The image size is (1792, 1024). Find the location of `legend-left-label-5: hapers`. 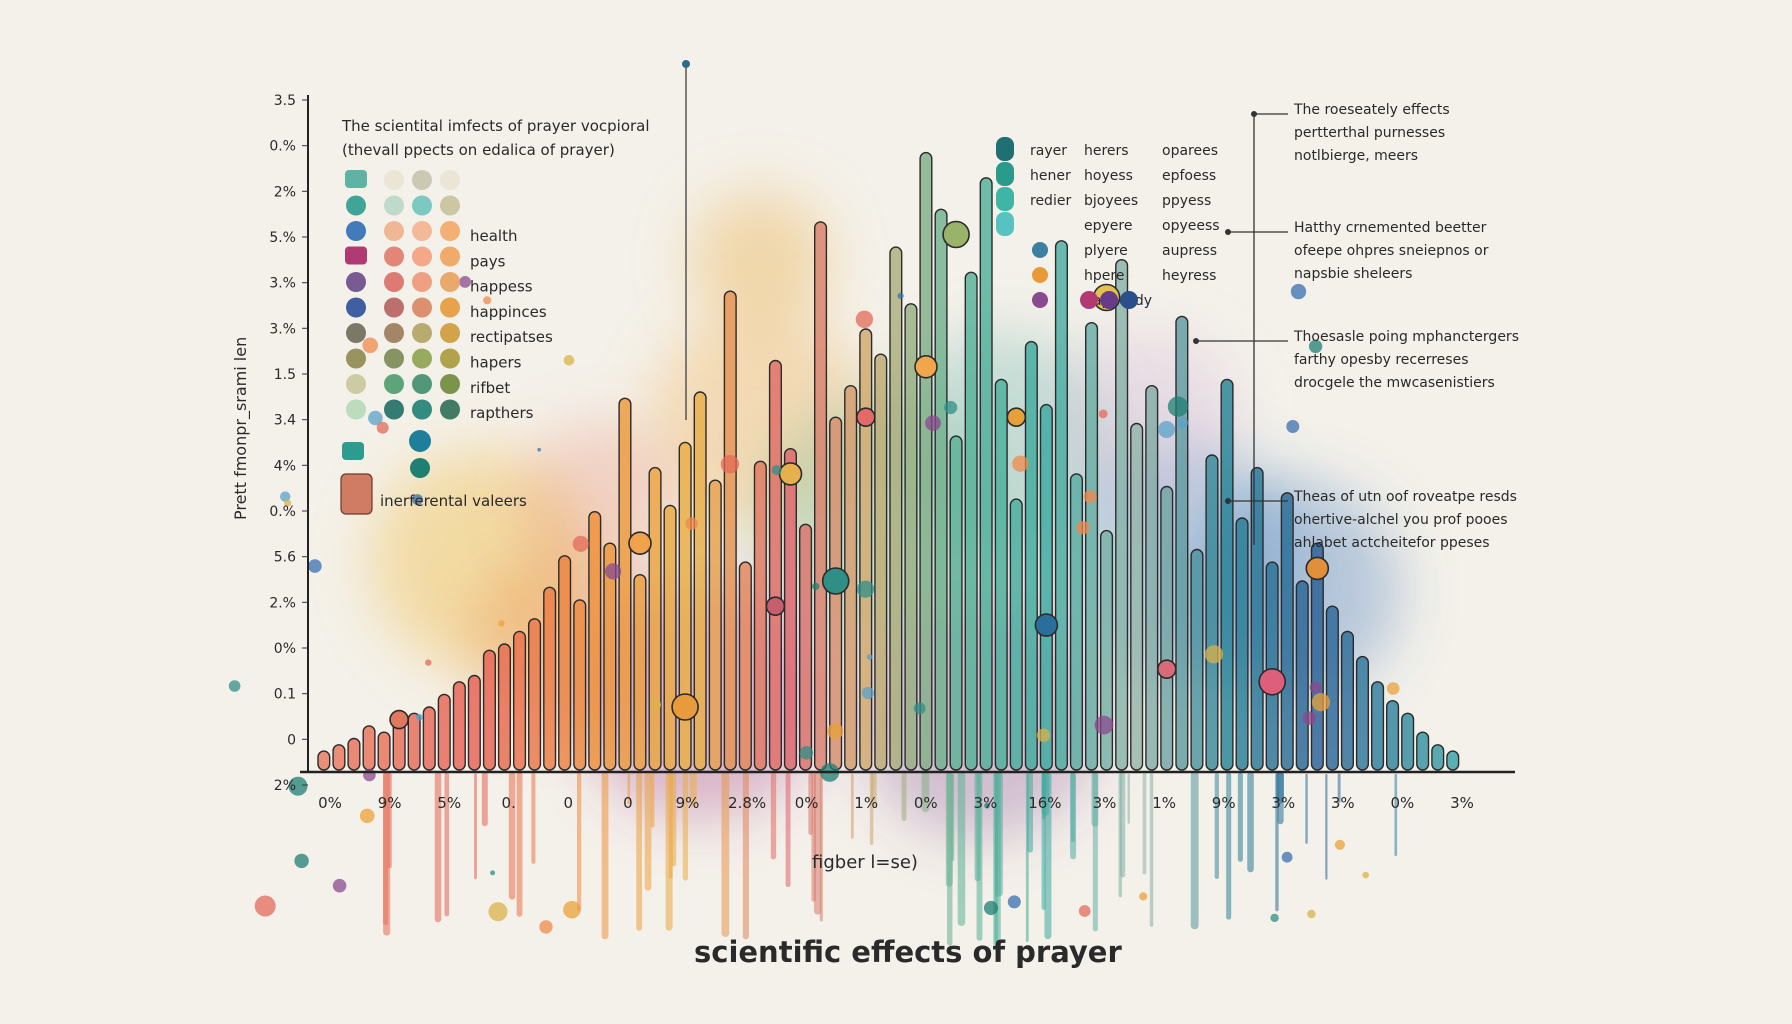

legend-left-label-5: hapers is located at coordinates (496, 363).